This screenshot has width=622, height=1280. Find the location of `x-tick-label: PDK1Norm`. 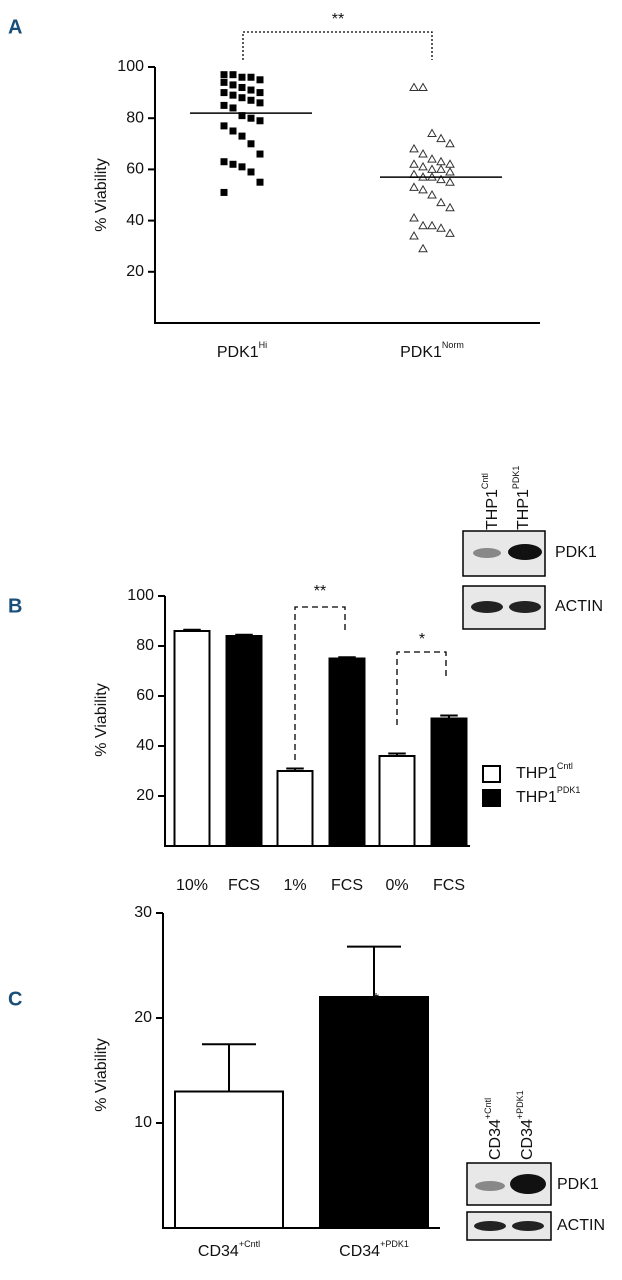

x-tick-label: PDK1Norm is located at coordinates (432, 350).